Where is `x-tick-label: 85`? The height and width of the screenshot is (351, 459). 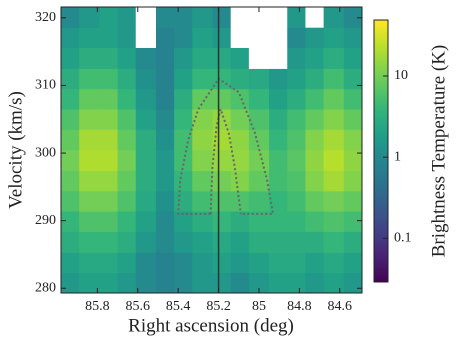
x-tick-label: 85 is located at coordinates (259, 306).